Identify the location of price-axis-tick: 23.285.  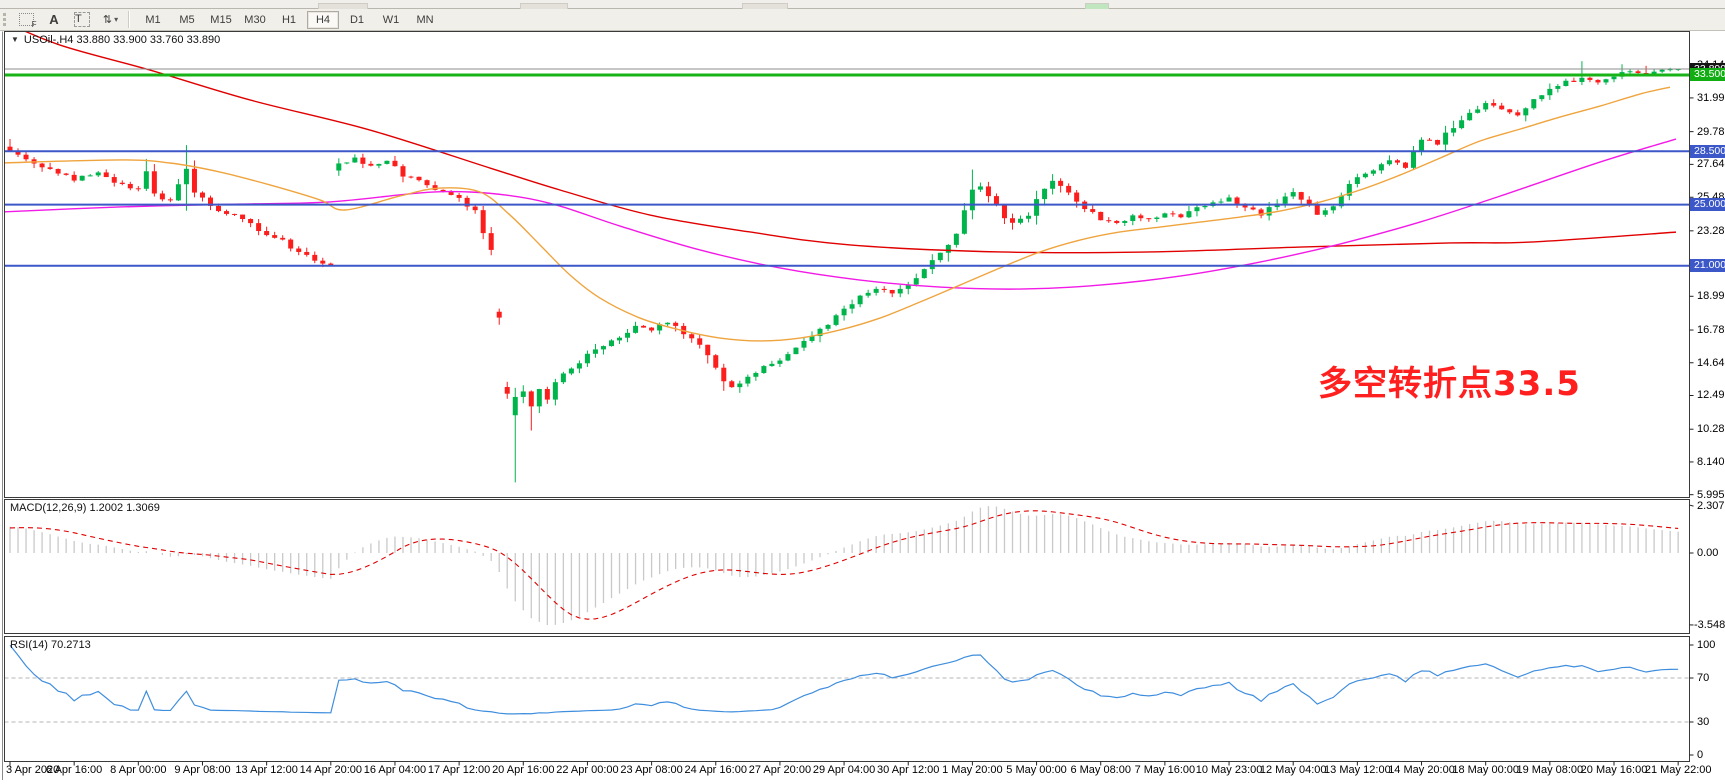
(1711, 230).